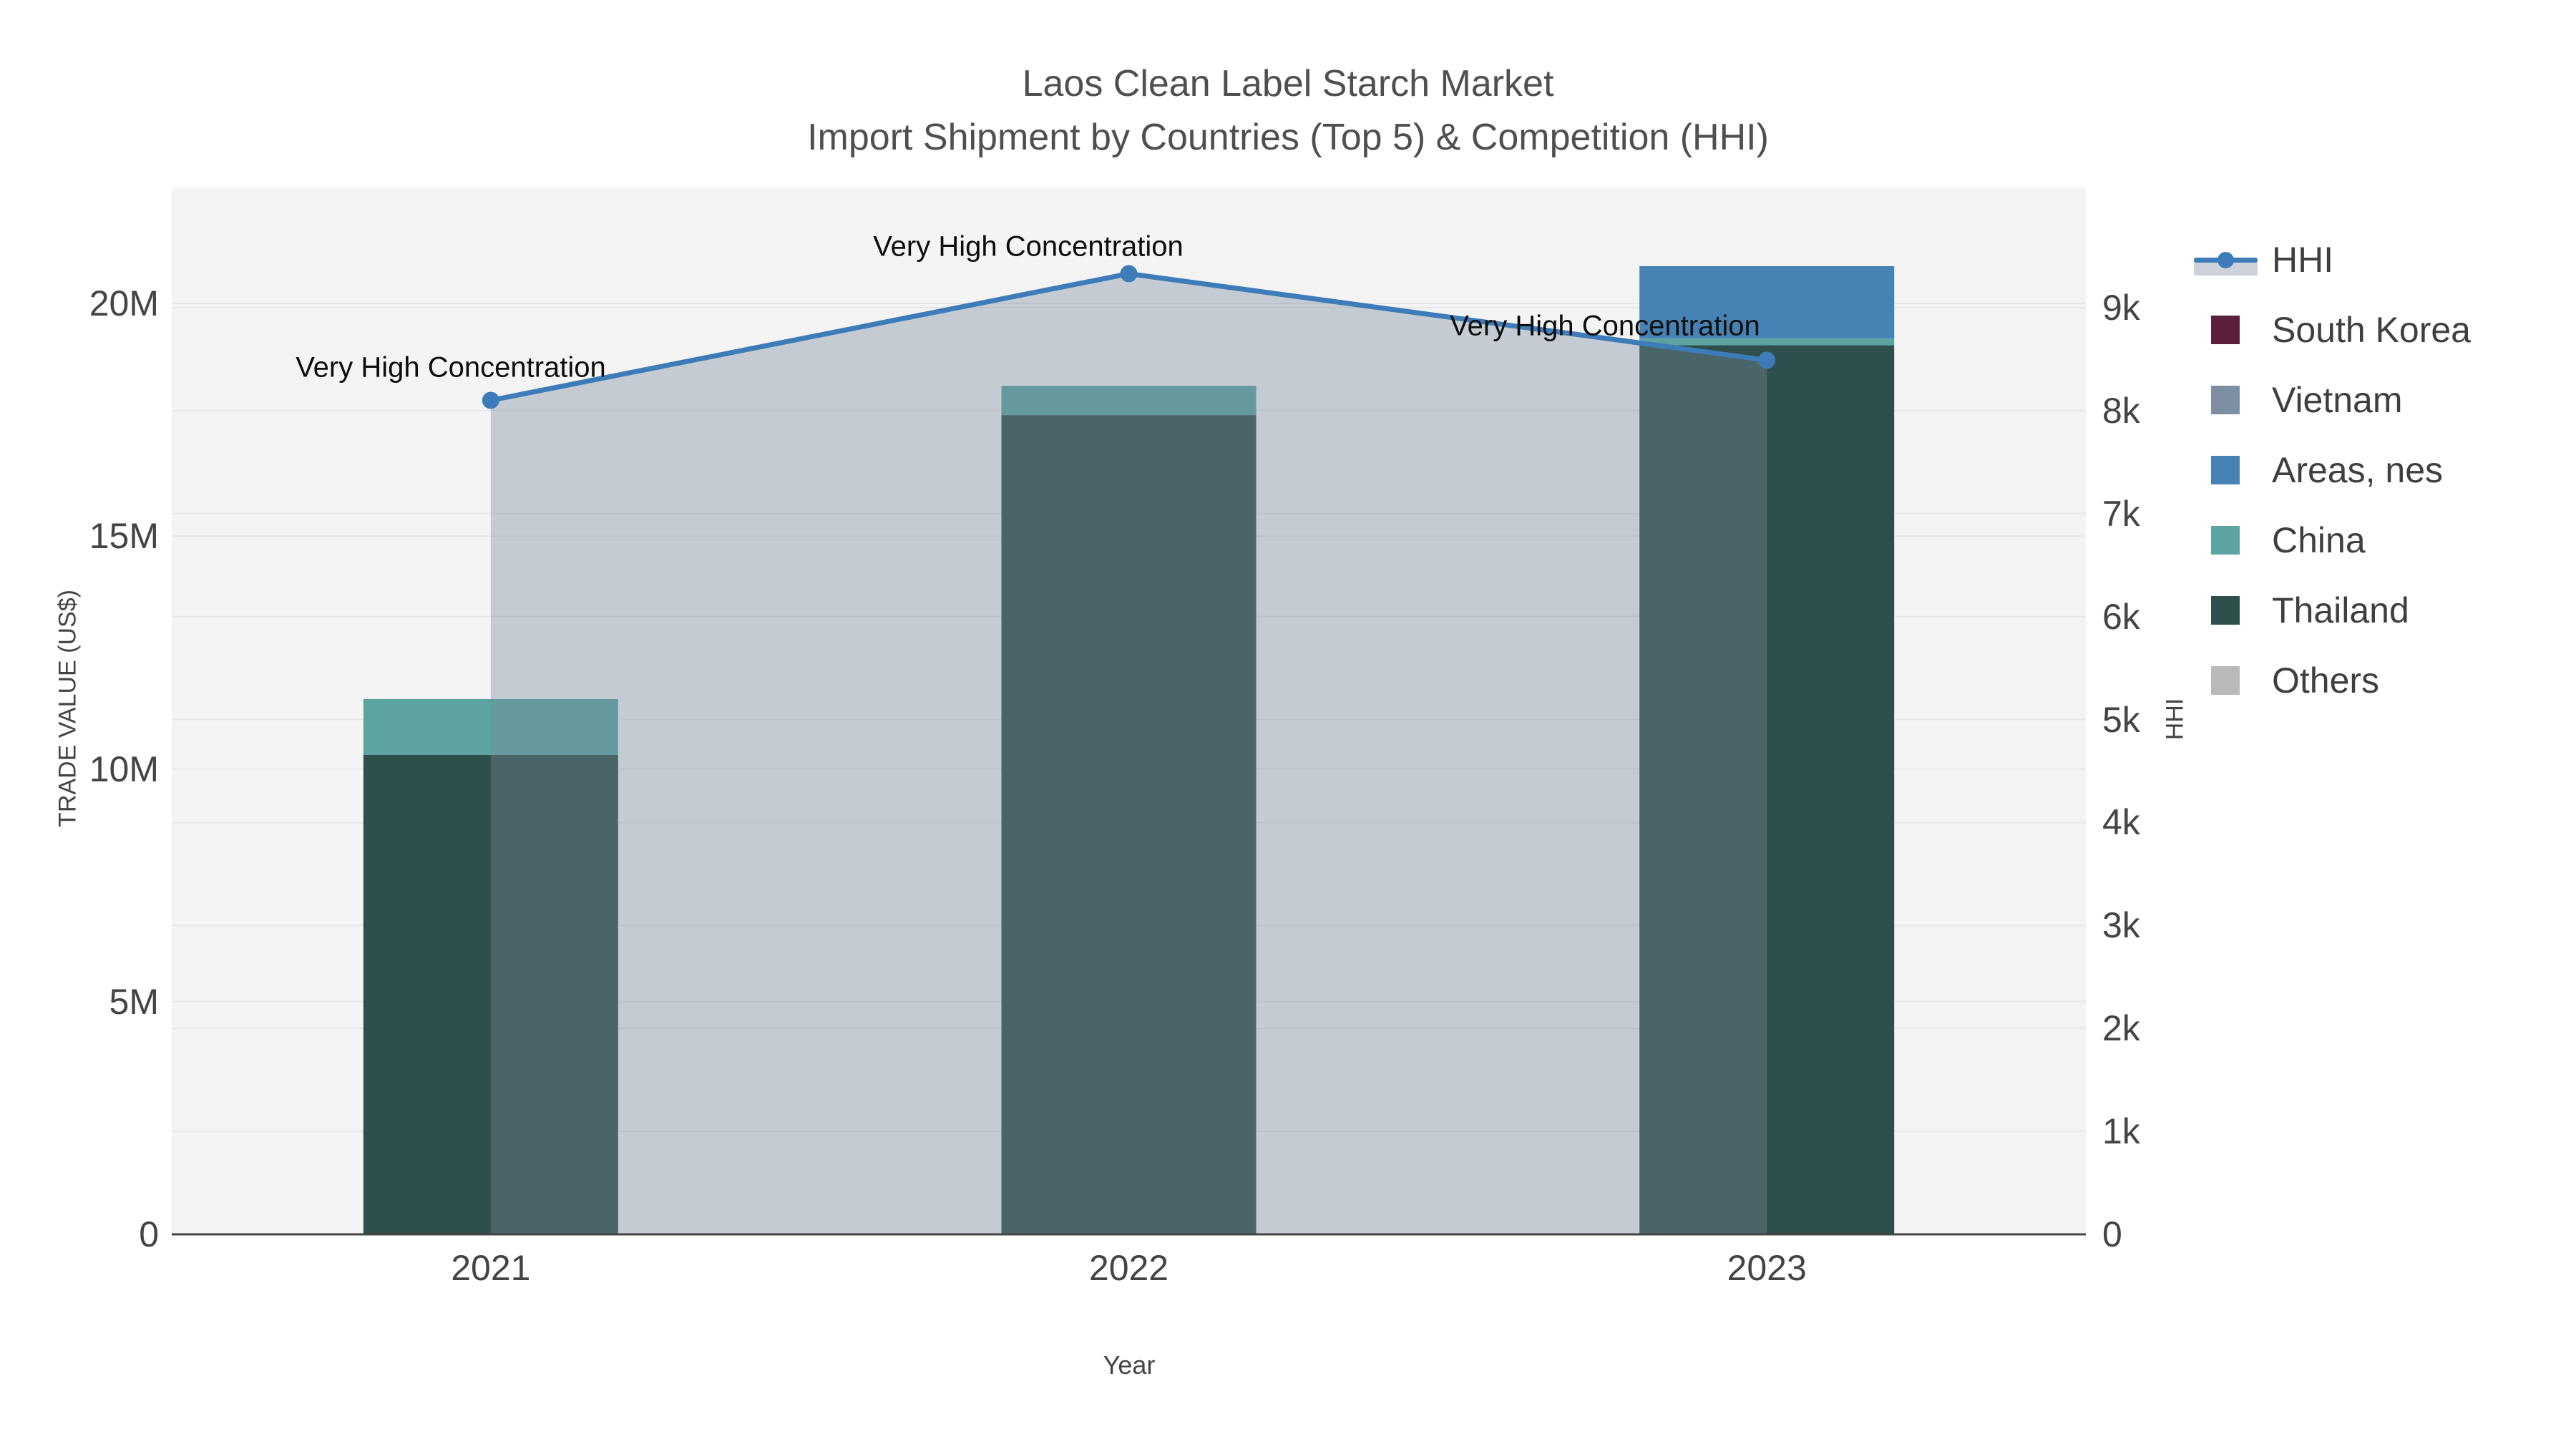 The image size is (2576, 1449). Describe the element at coordinates (124, 769) in the screenshot. I see `y-left-tick-10M: 10M` at that location.